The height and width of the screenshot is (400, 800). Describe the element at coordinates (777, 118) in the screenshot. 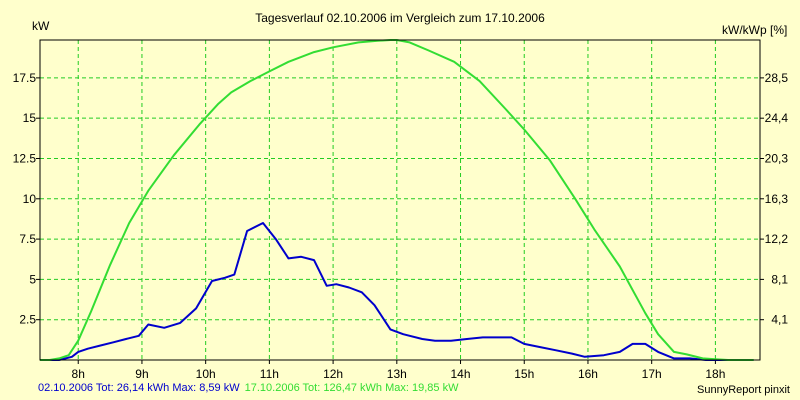

I see `y2-tick-label: 24,4` at that location.